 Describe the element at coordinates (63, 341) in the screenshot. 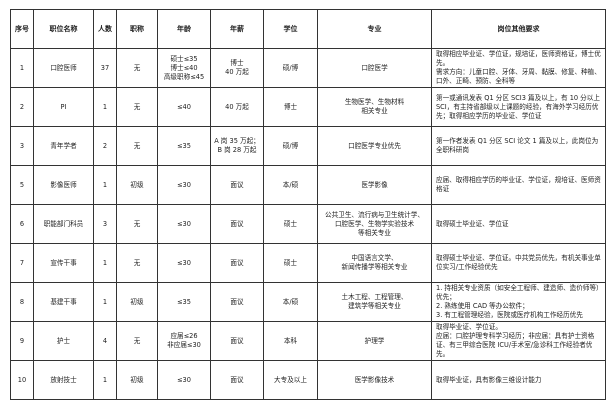

I see `cell-position: 护士` at that location.